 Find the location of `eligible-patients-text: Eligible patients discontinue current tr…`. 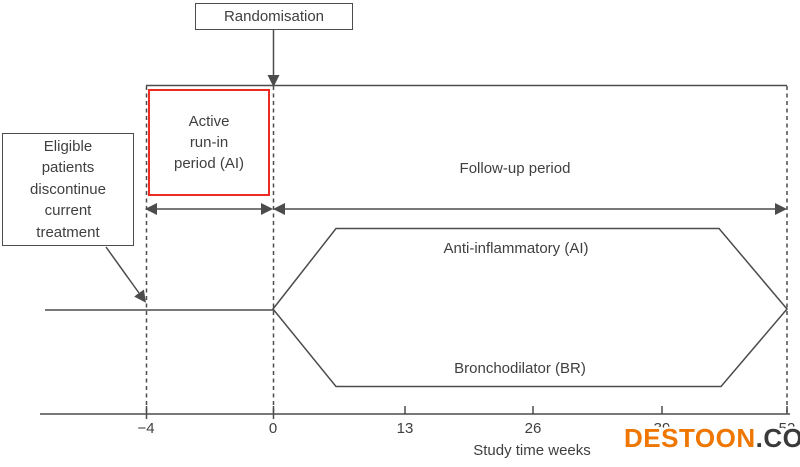

eligible-patients-text: Eligible patients discontinue current tr… is located at coordinates (68, 189).